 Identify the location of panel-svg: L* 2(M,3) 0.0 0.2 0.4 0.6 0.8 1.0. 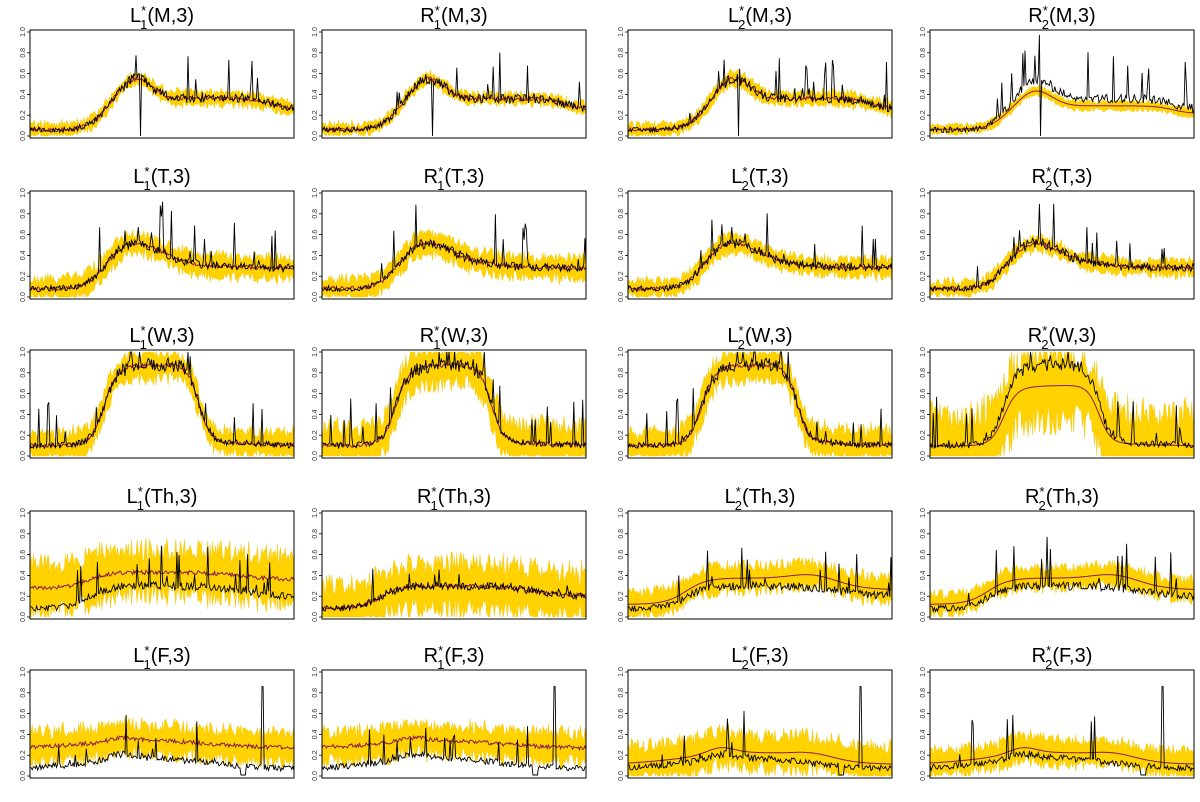
(755, 72).